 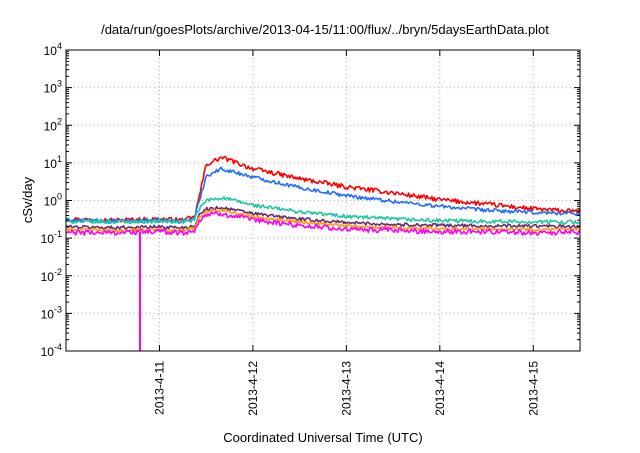 I want to click on y-tick-label: 10⁴, so click(x=53, y=49).